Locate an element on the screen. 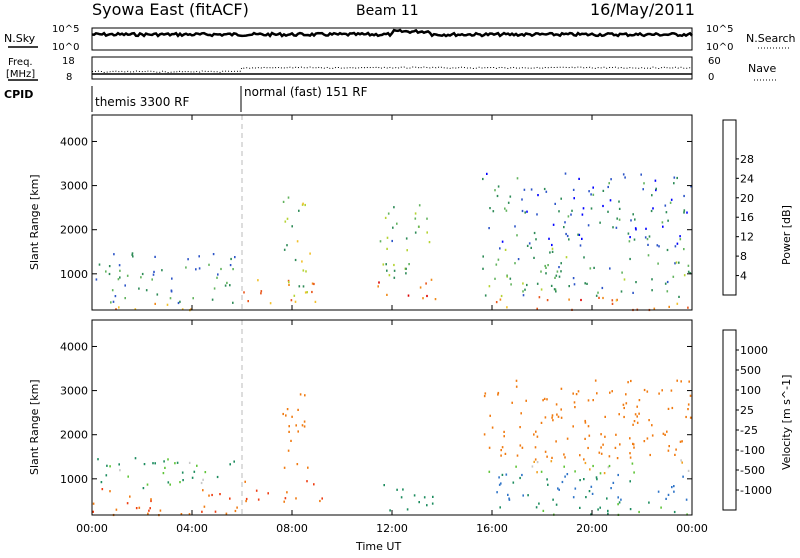 The image size is (800, 558). x-tick-label: 16:00 is located at coordinates (492, 528).